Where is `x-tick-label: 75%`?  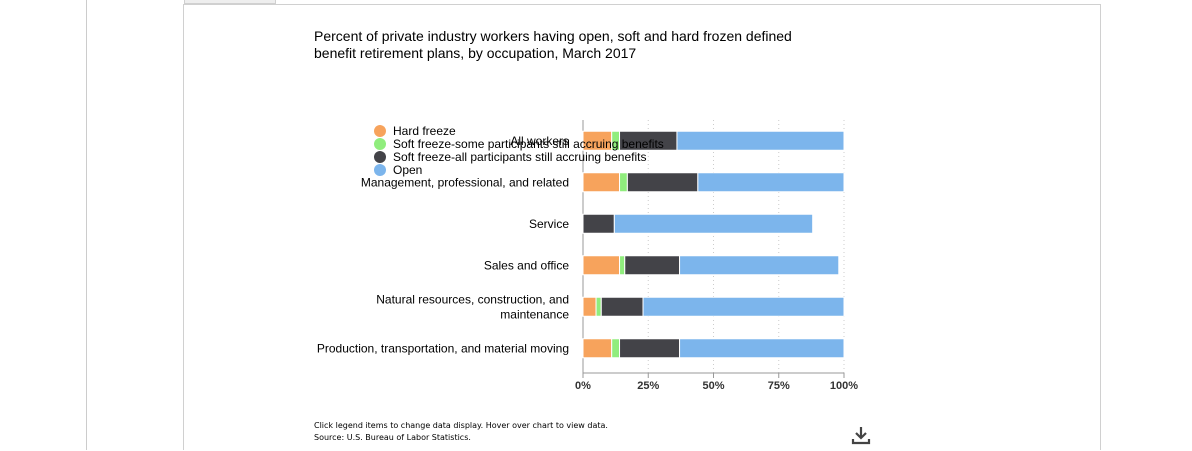 x-tick-label: 75% is located at coordinates (779, 386).